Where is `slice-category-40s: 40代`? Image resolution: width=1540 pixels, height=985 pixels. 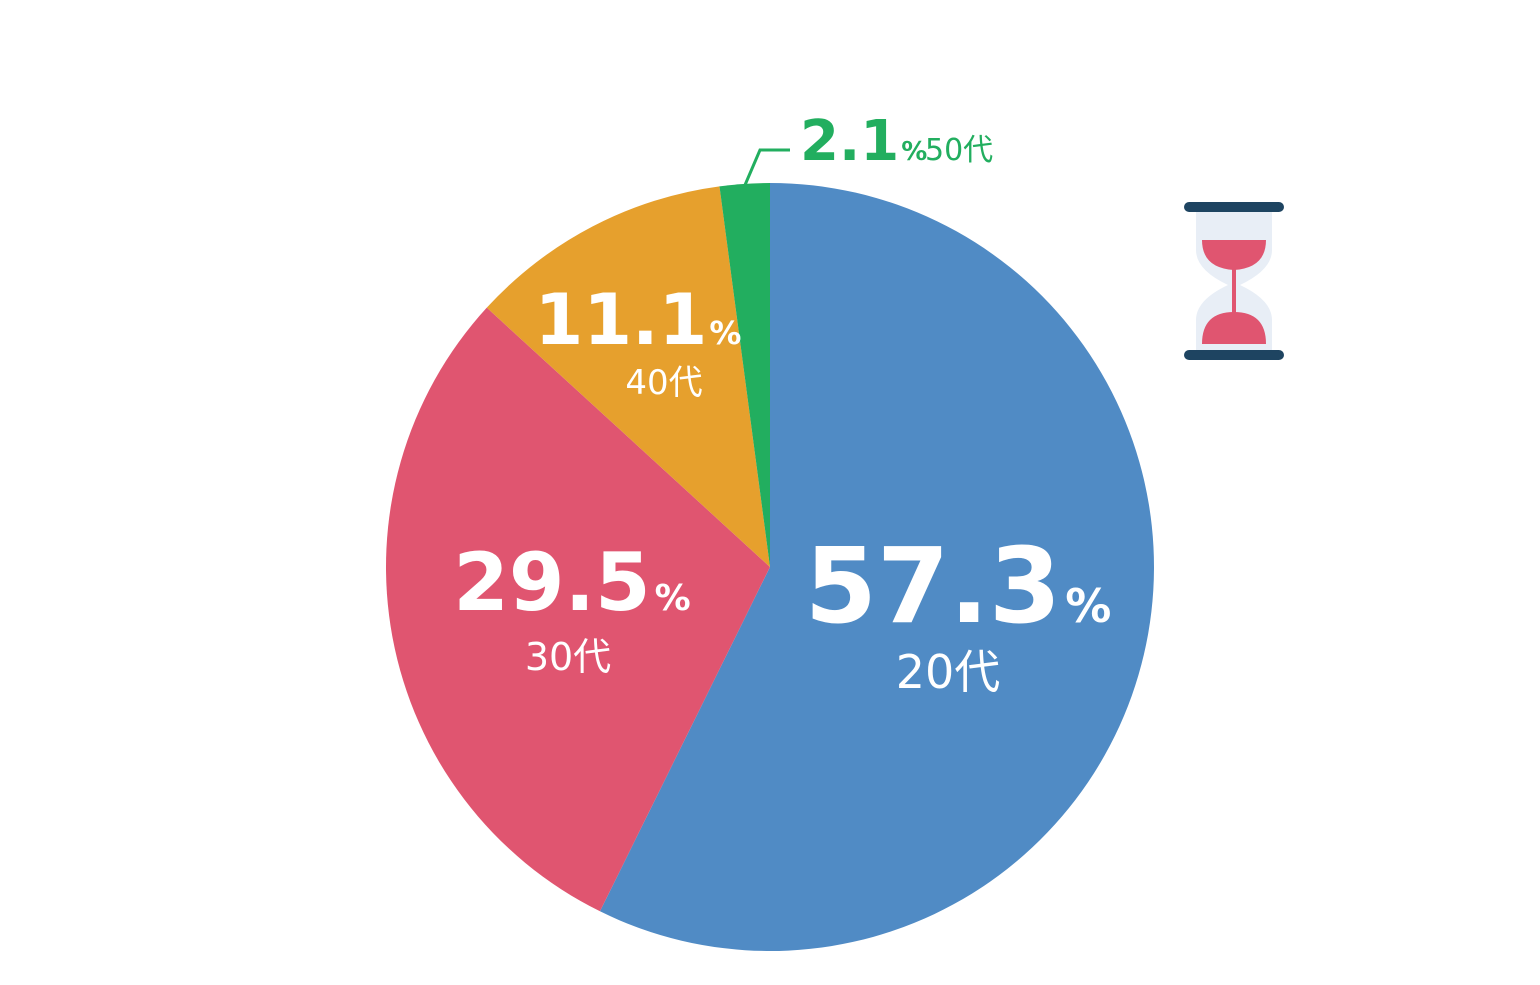 slice-category-40s: 40代 is located at coordinates (663, 383).